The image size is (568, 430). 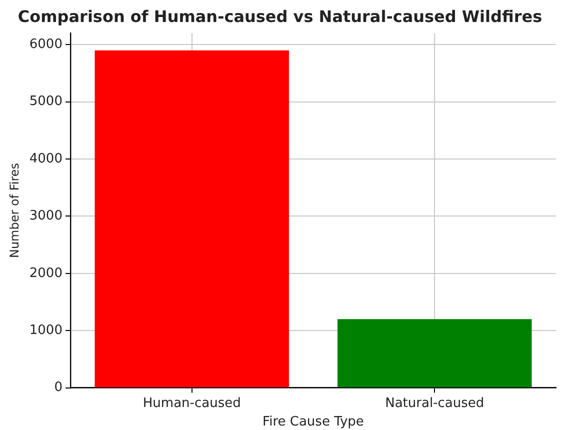 What do you see at coordinates (280, 16) in the screenshot?
I see `chart-title: Comparison of Human-caused vs Natural-caused Wildfires` at bounding box center [280, 16].